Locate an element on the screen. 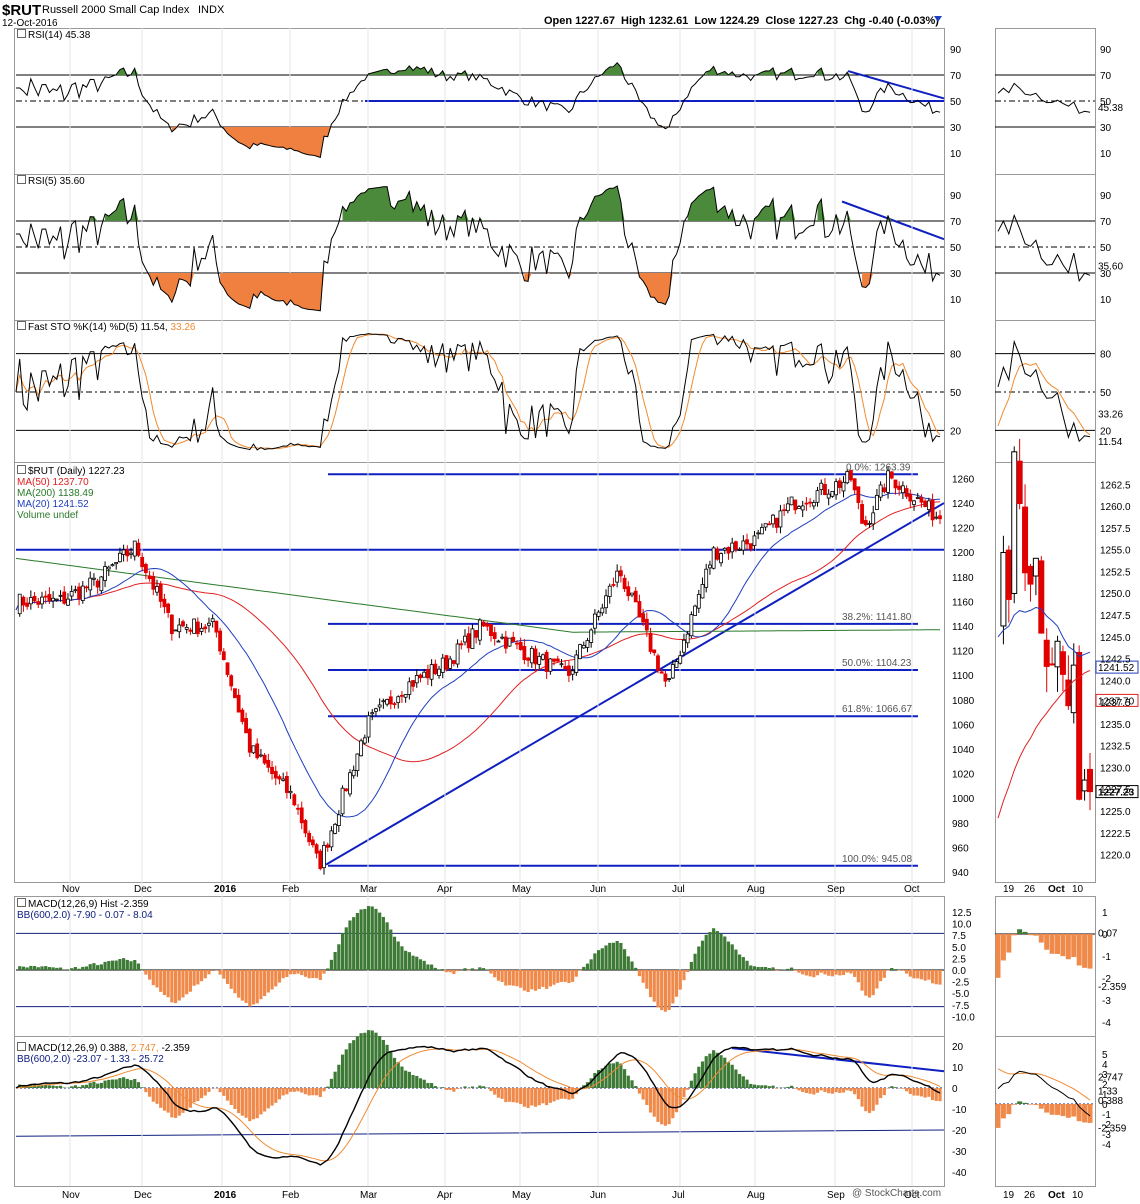 Image resolution: width=1140 pixels, height=1204 pixels. zoom-price-tick: 1222.5 is located at coordinates (1115, 834).